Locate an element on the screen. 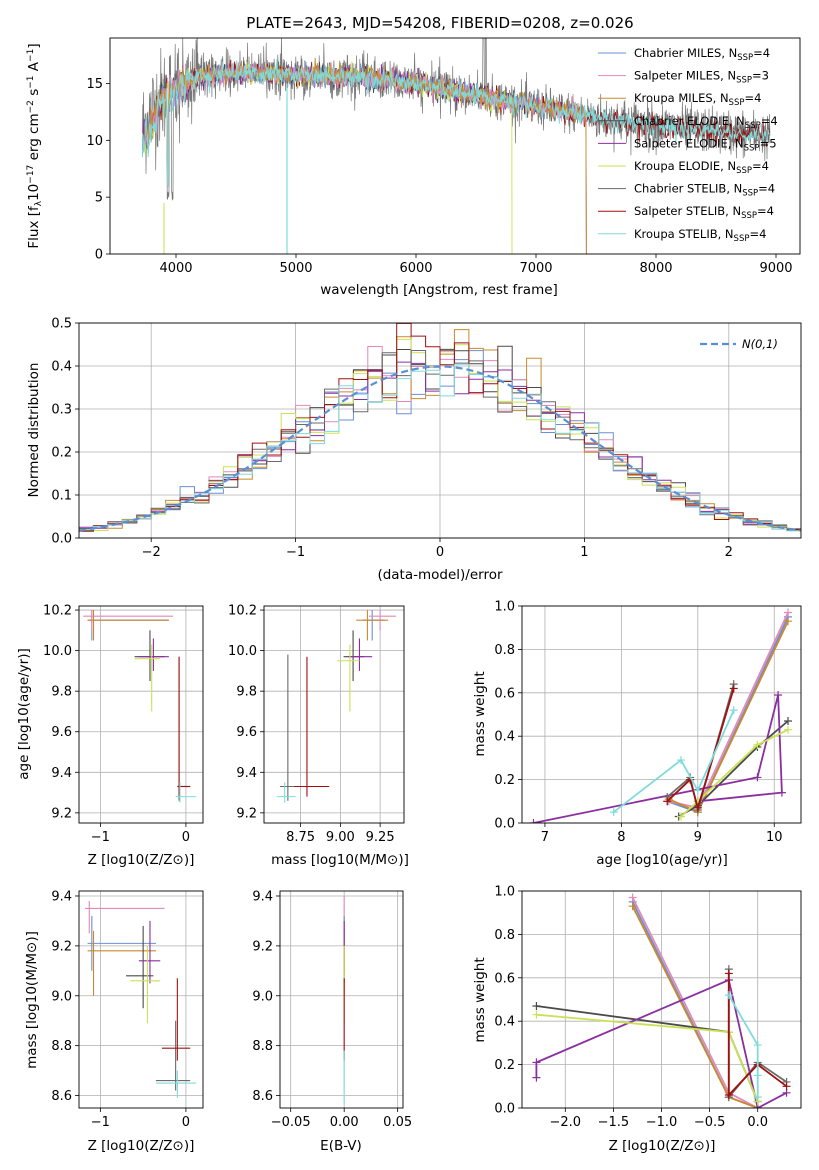 This screenshot has height=1170, width=819. legend-label: Chabrier ELODIE, NSSP=4 is located at coordinates (706, 122).